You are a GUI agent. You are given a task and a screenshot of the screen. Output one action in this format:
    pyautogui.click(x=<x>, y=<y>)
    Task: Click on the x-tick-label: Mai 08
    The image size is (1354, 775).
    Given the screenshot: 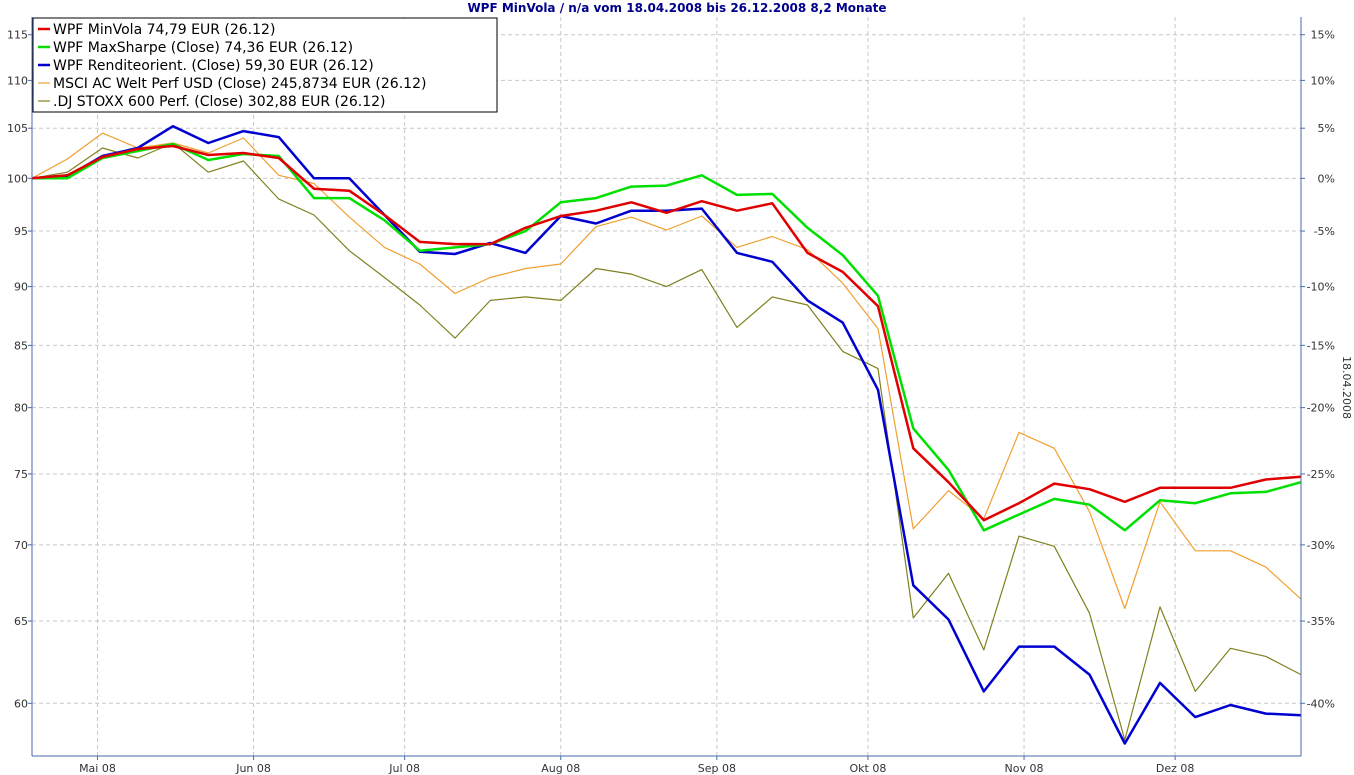 What is the action you would take?
    pyautogui.click(x=97, y=768)
    